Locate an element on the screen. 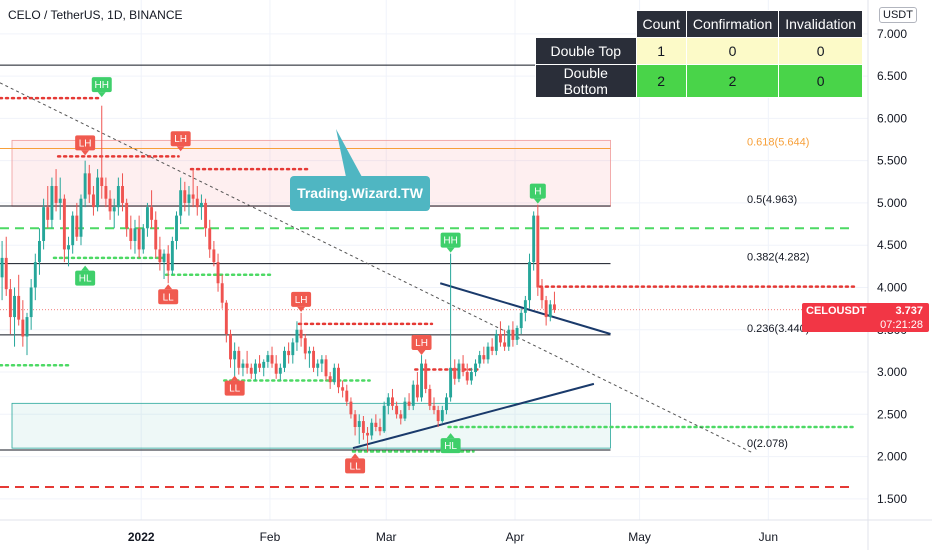 This screenshot has width=932, height=550. stats-cell: 2 is located at coordinates (661, 81).